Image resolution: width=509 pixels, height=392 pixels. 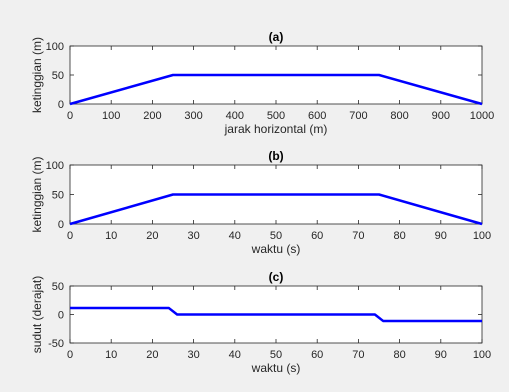 What do you see at coordinates (111, 355) in the screenshot?
I see `chart-c-x-tick-label: 10` at bounding box center [111, 355].